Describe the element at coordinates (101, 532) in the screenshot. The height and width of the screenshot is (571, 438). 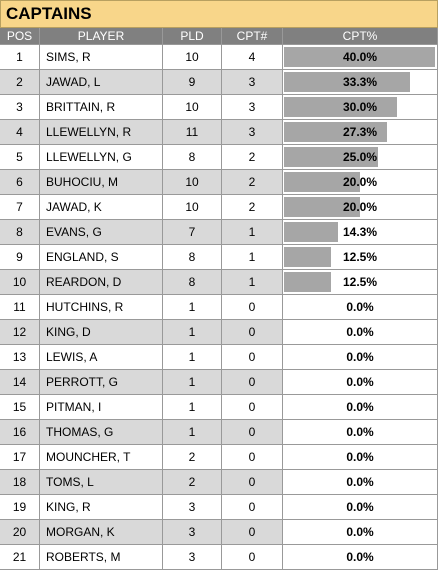
I see `player: MORGAN, K` at that location.